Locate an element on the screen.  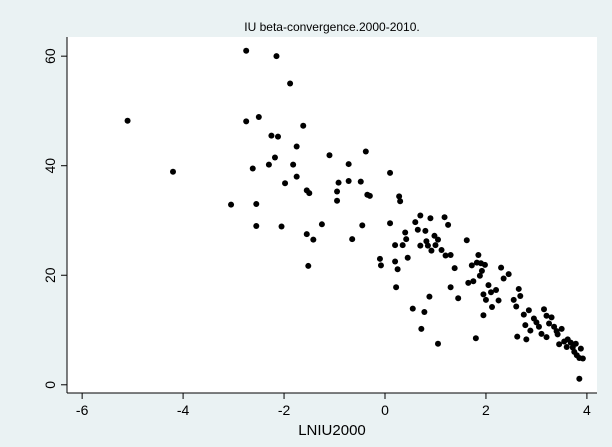
x-tick-label: -6 is located at coordinates (82, 410).